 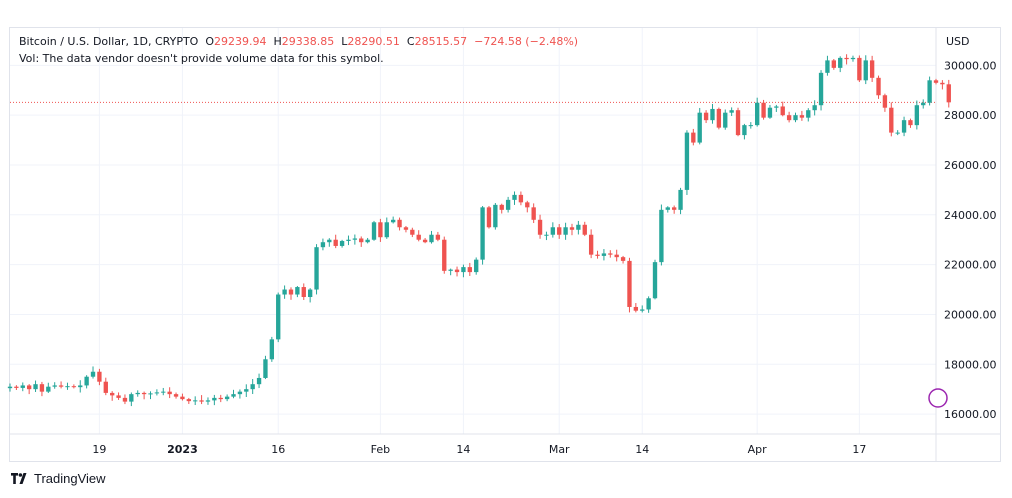 I want to click on x-tick-label: 19, so click(x=99, y=449).